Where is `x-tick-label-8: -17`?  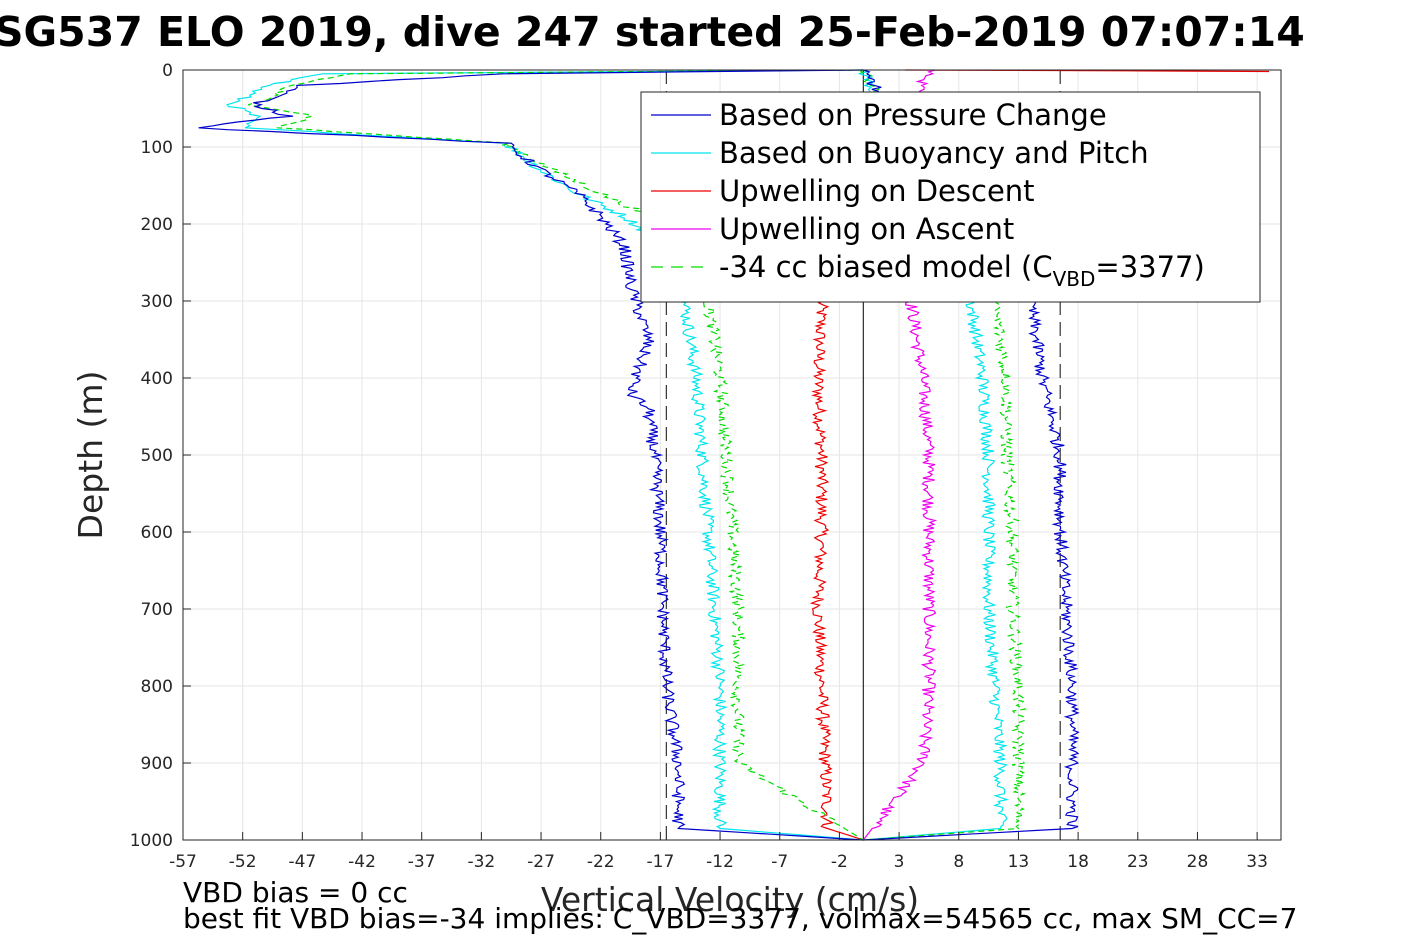
x-tick-label-8: -17 is located at coordinates (661, 862).